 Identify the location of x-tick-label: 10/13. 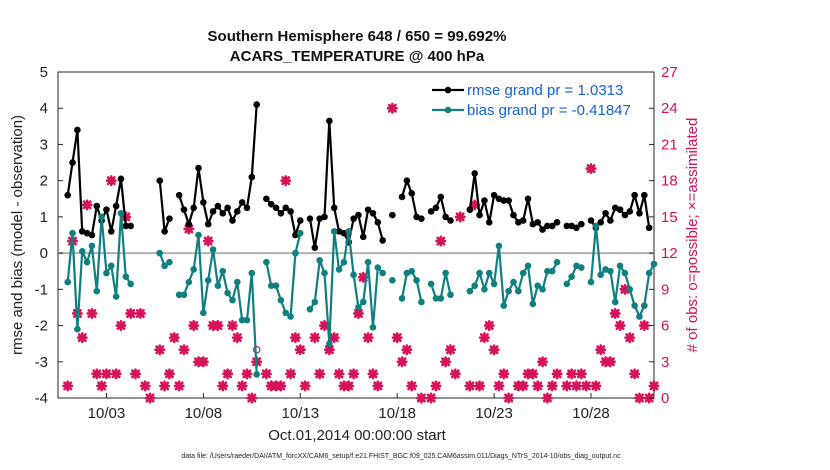
(301, 413).